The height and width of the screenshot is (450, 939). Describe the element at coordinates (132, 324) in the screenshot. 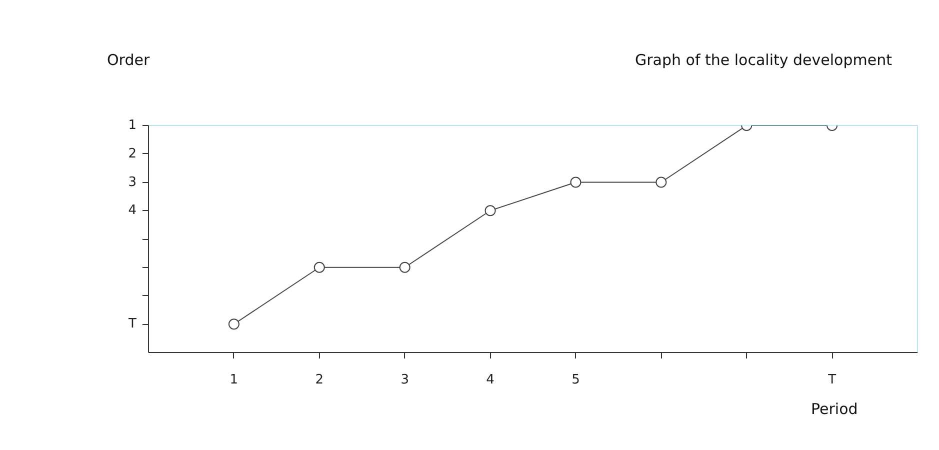

I see `y-tick-label: T` at that location.